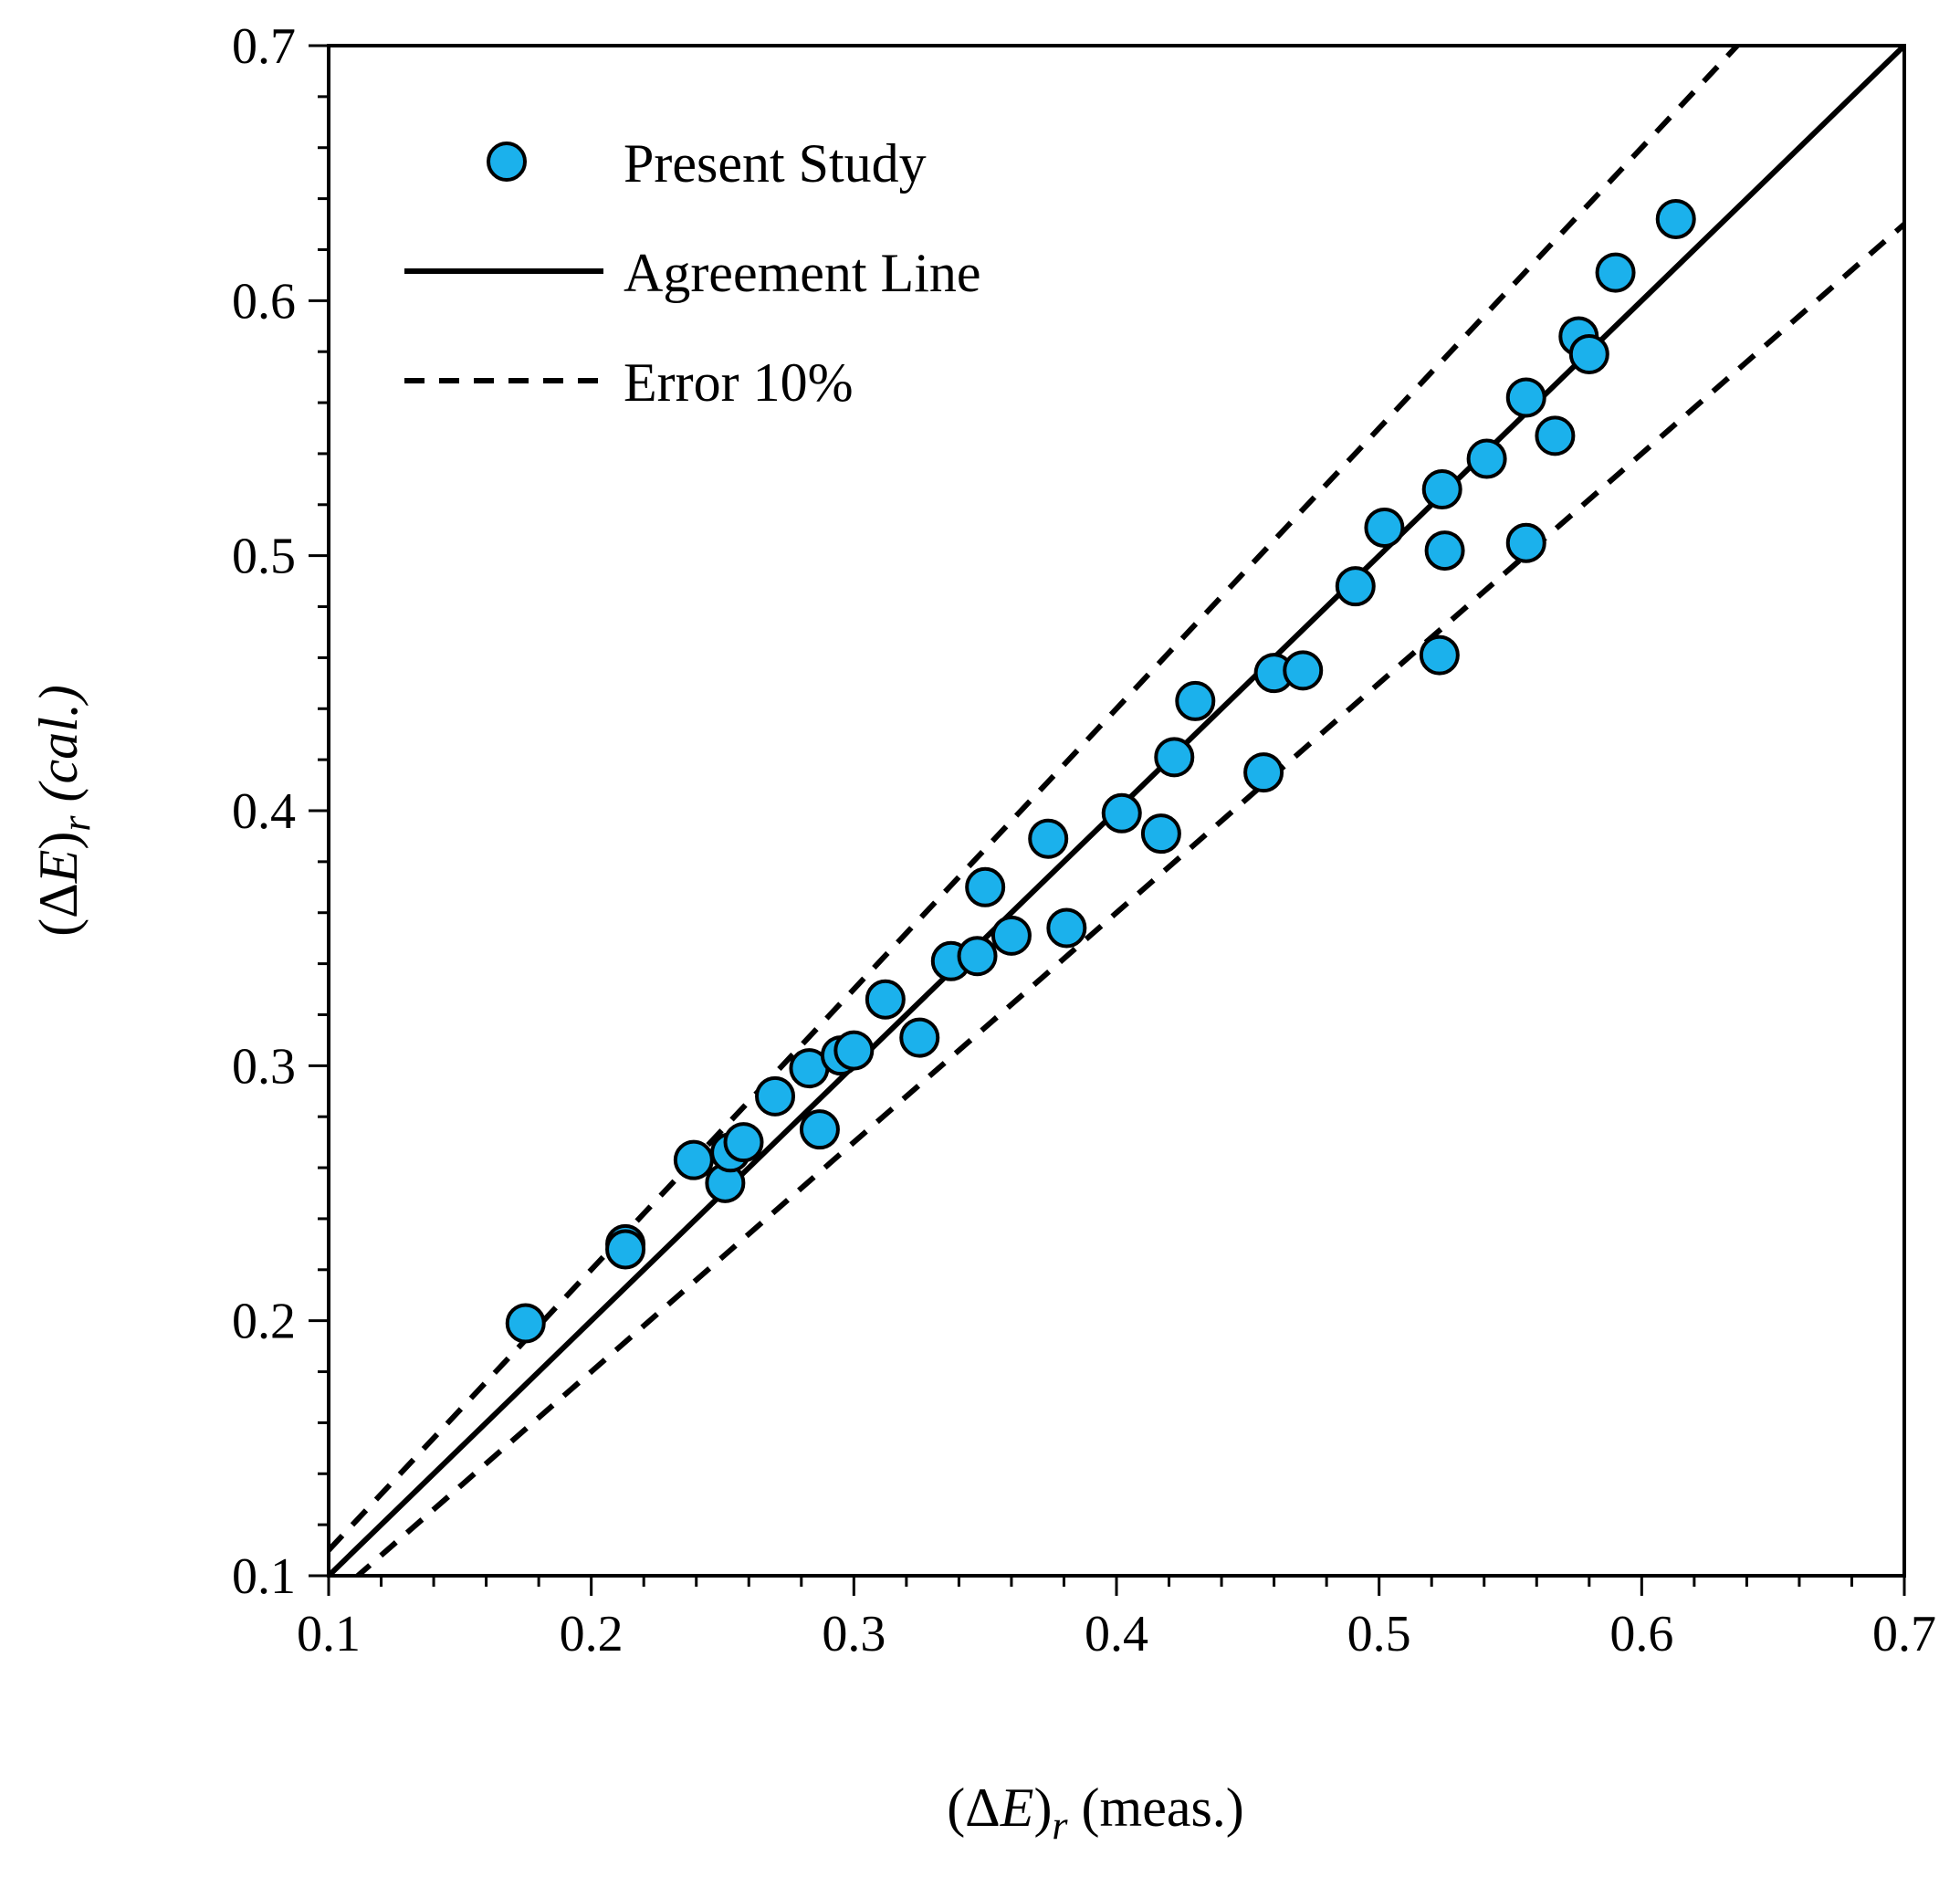 The image size is (1960, 1877). I want to click on legend-label-error: Error 10%, so click(739, 382).